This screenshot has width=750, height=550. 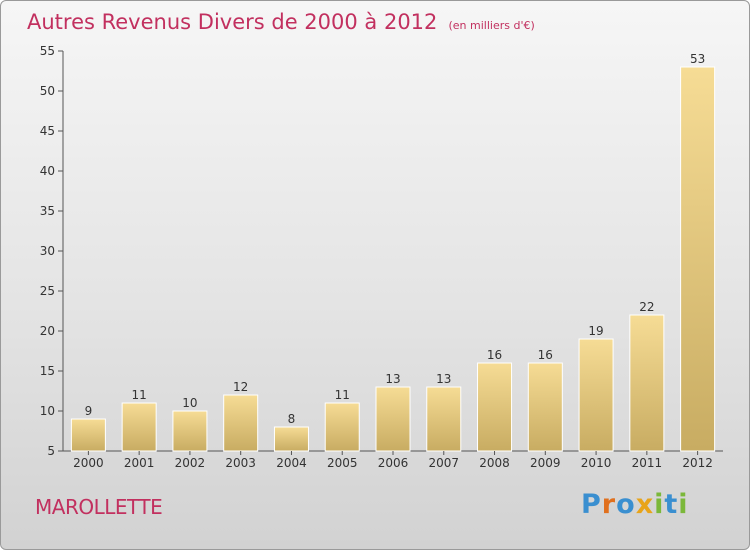 I want to click on y-tick-label: 30, so click(x=47, y=251).